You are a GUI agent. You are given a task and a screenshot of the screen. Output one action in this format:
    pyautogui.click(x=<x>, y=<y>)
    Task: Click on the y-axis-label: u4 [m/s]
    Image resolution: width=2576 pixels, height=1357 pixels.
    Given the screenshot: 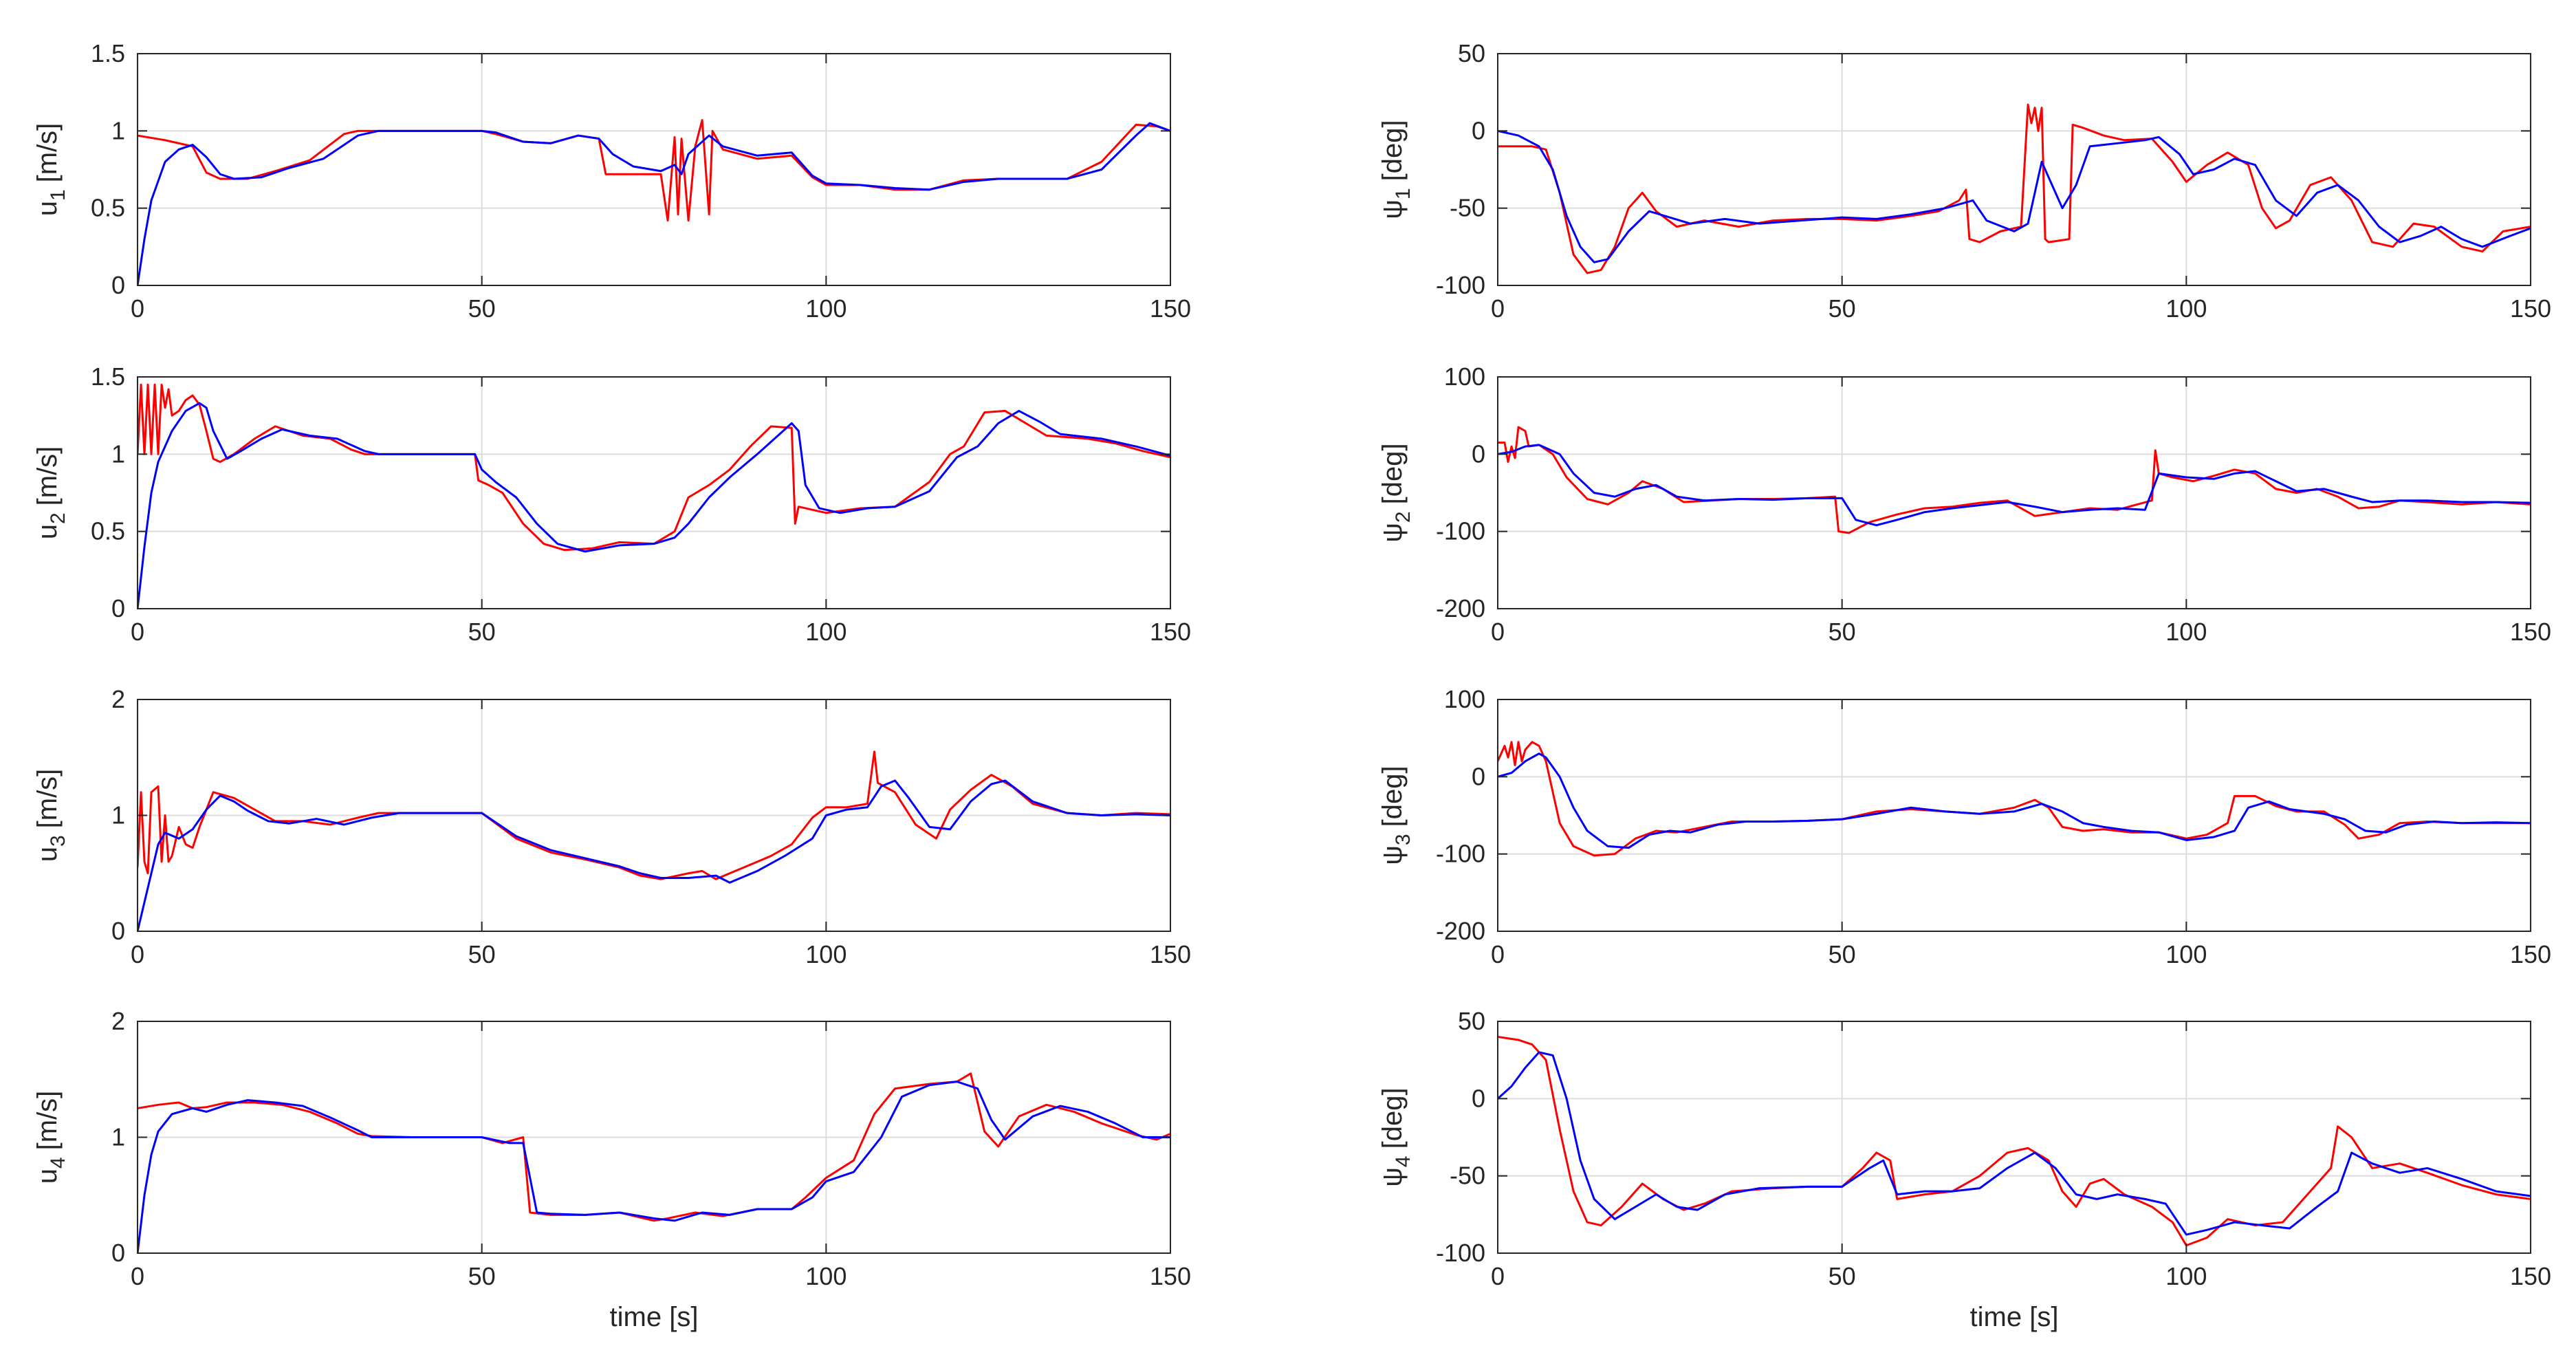 What is the action you would take?
    pyautogui.click(x=50, y=1137)
    